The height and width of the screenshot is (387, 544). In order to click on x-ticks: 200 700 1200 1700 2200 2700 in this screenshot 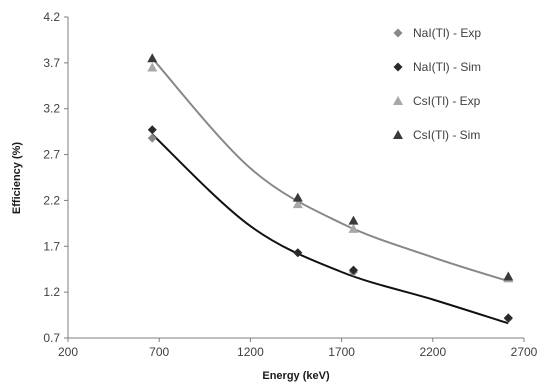, I will do `click(298, 348)`.